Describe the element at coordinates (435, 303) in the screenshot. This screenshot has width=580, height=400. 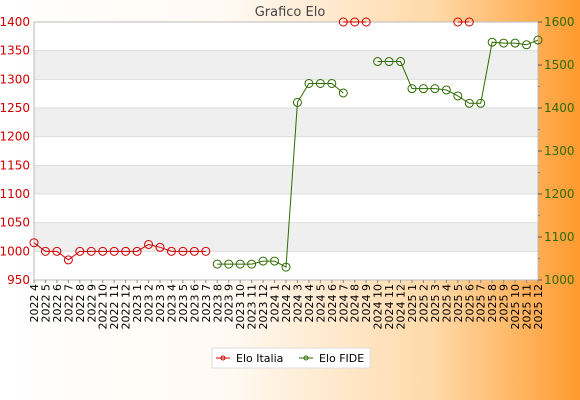
I see `x-axis-tick-label: 2025 3` at that location.